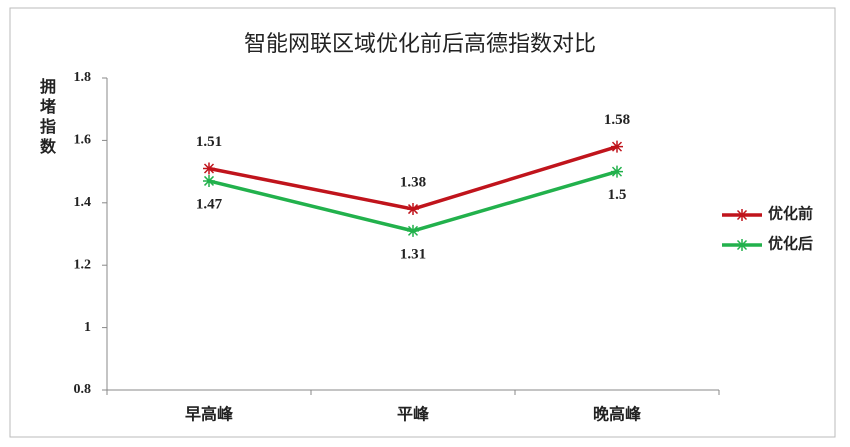 Image resolution: width=850 pixels, height=447 pixels. What do you see at coordinates (790, 243) in the screenshot?
I see `legend-label: 优化后` at bounding box center [790, 243].